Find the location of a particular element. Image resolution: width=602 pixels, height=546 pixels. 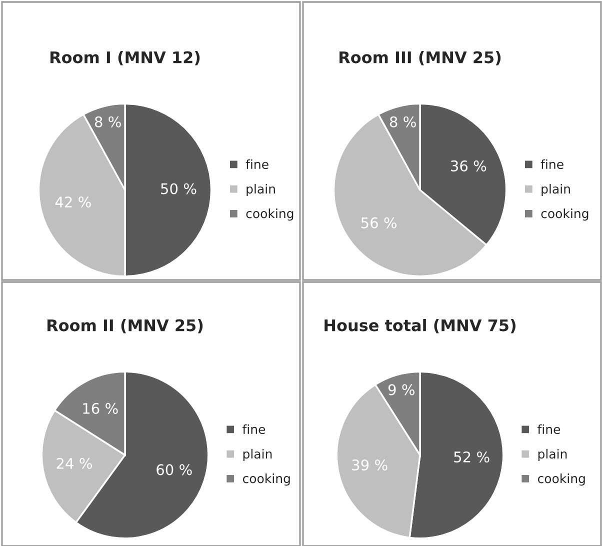

data-label: 52 % is located at coordinates (472, 456).